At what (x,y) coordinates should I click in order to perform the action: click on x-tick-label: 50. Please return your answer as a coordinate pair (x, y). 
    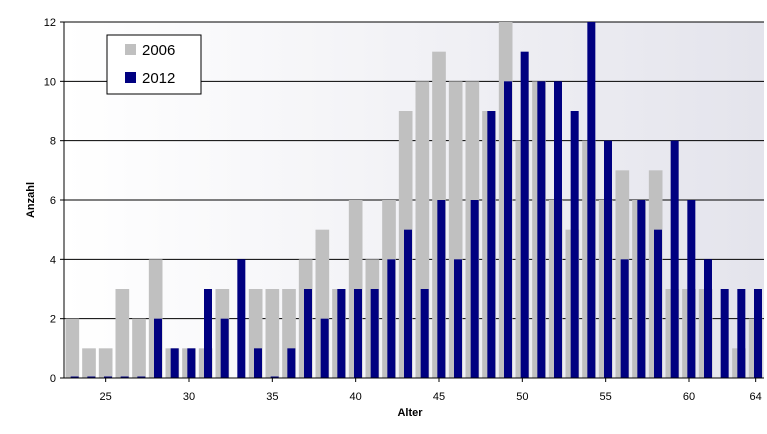
    Looking at the image, I should click on (522, 397).